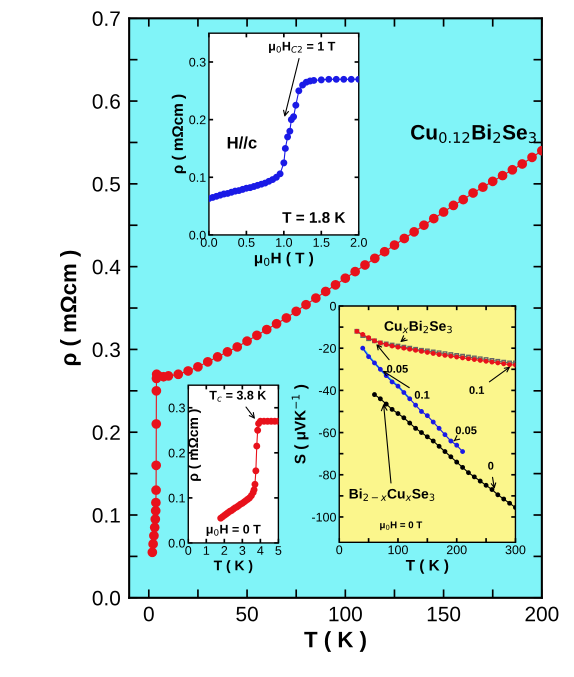  Describe the element at coordinates (246, 242) in the screenshot. I see `x-tick-label: 0.5` at that location.